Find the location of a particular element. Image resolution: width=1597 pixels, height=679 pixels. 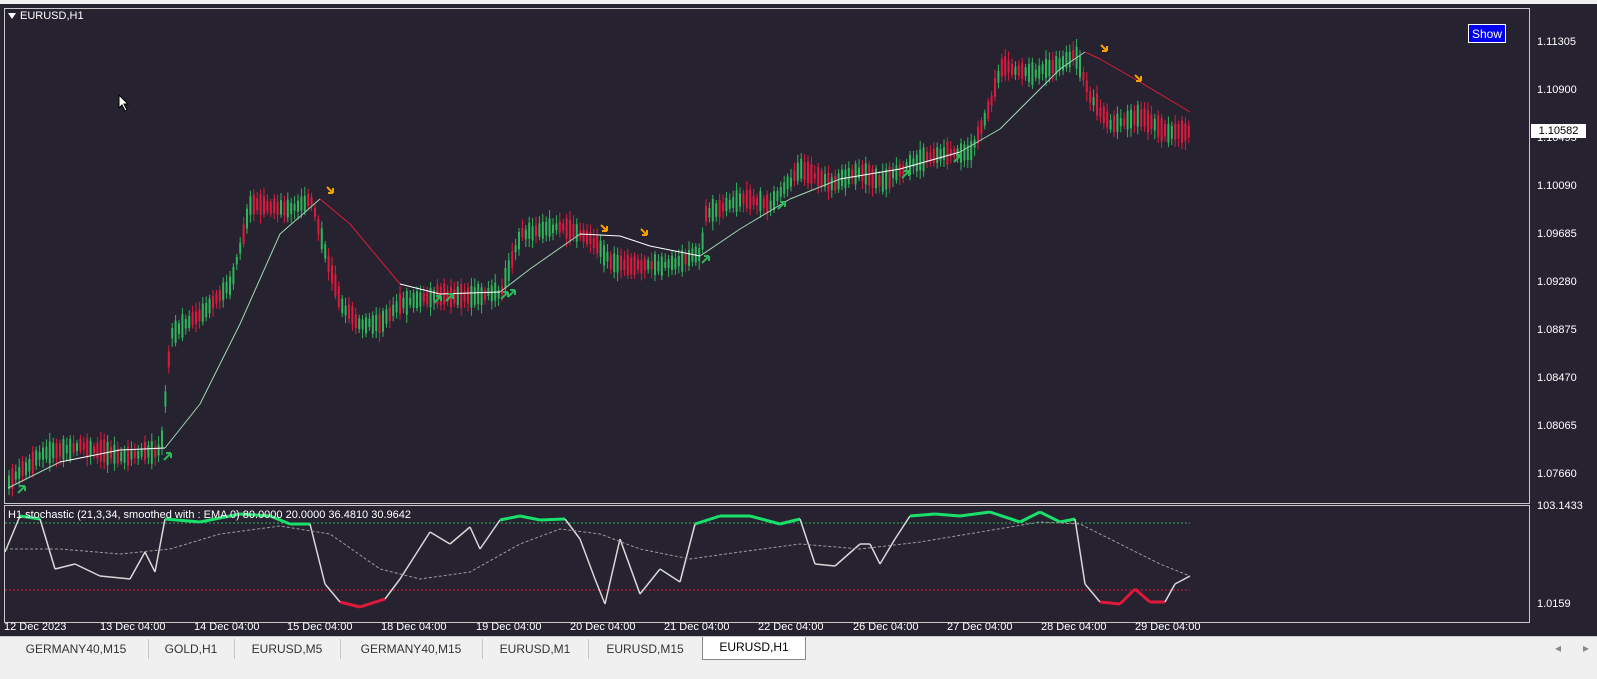

time-axis-label: 13 Dec 04:00 is located at coordinates (133, 627).